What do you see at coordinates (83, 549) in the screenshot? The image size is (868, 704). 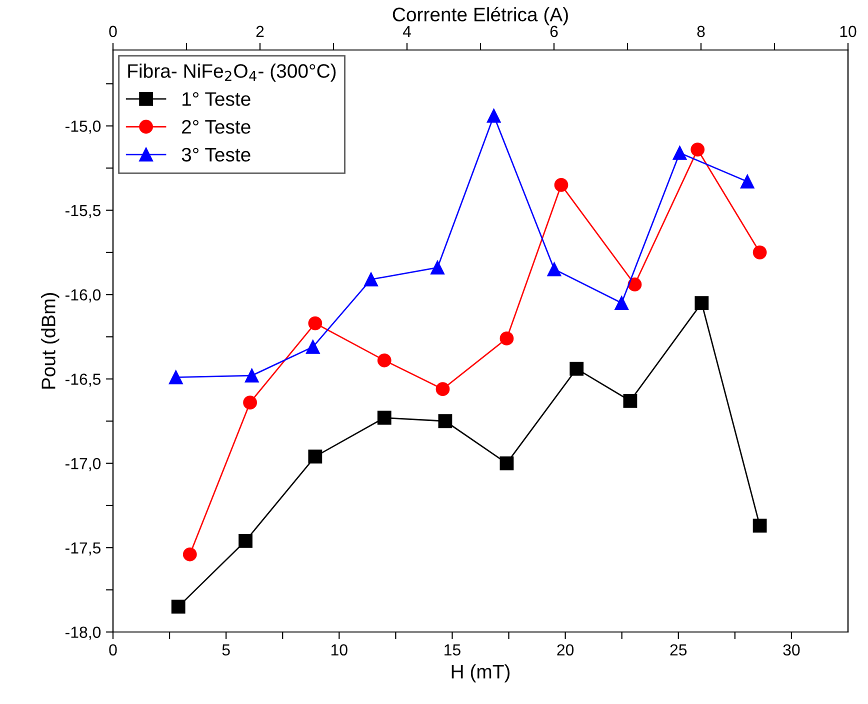 I see `y-tick-label: -17,5` at bounding box center [83, 549].